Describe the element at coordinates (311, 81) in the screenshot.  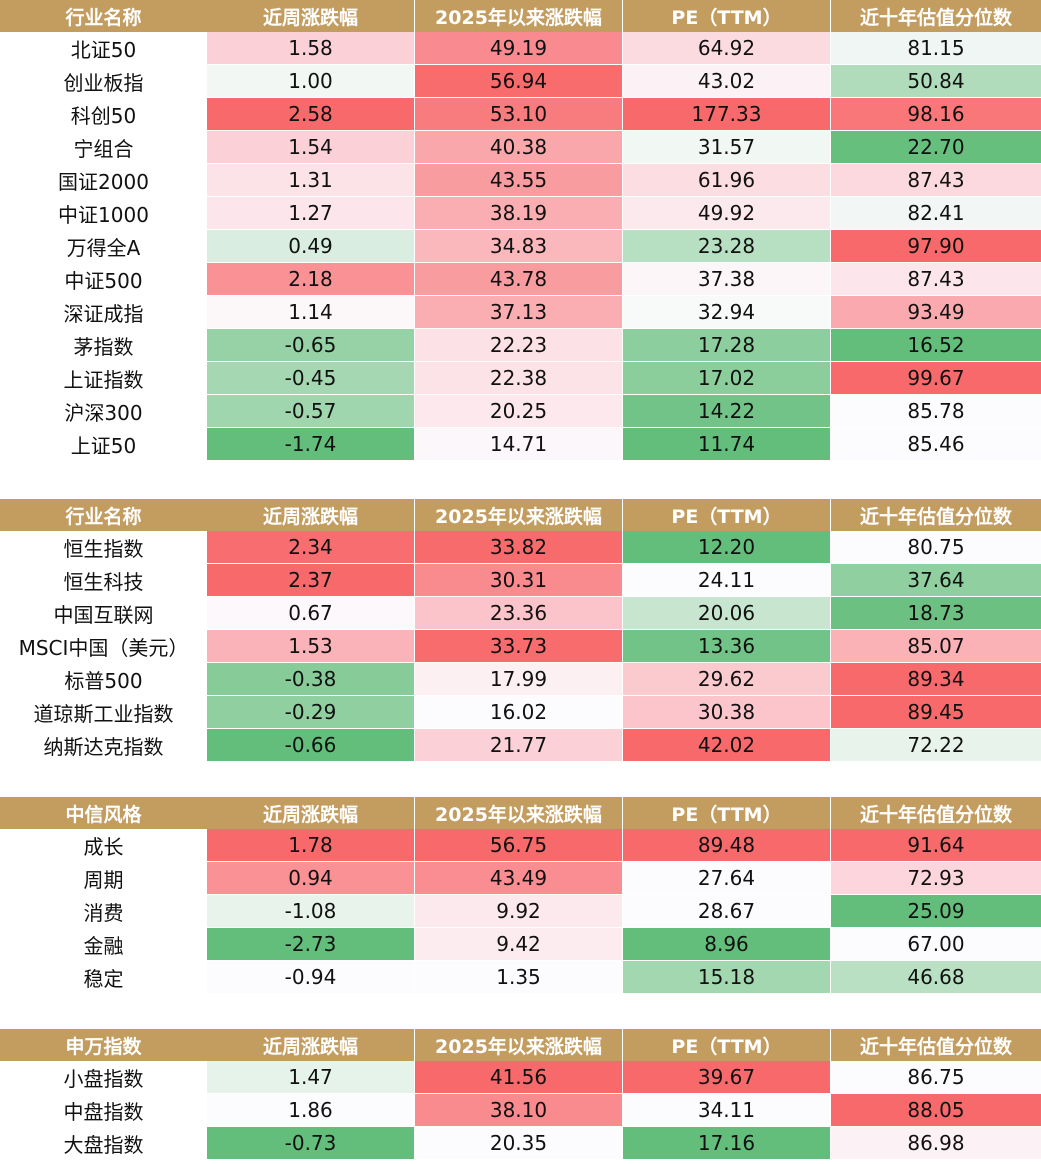
I see `cell-week-change: 1.00` at that location.